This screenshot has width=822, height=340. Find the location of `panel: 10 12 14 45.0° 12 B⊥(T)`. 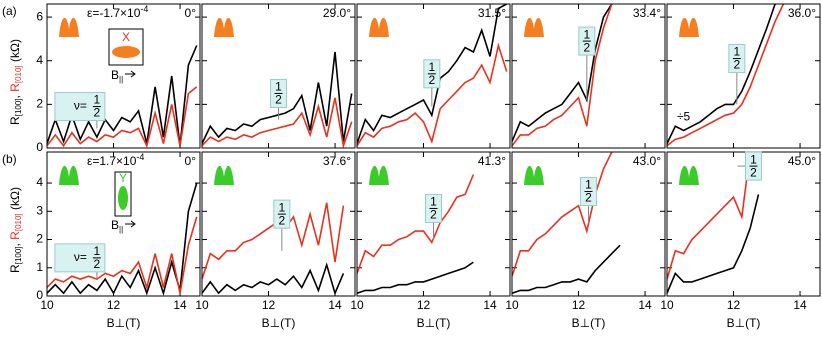

panel: 10 12 14 45.0° 12 B⊥(T) is located at coordinates (740, 240).